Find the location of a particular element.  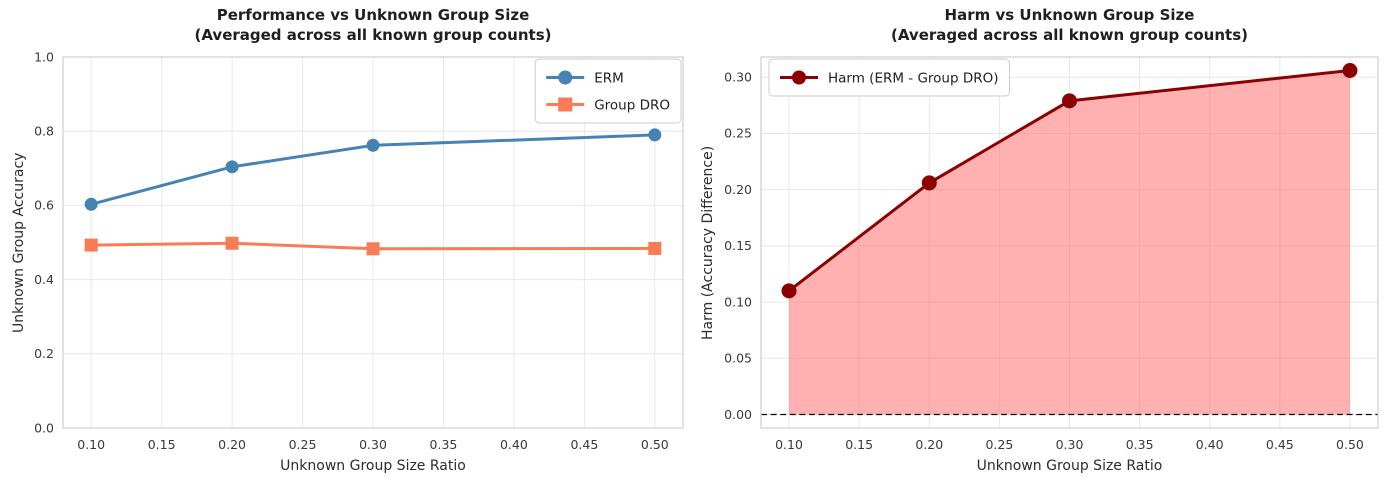

y-tick-label: 0.00 is located at coordinates (738, 414).